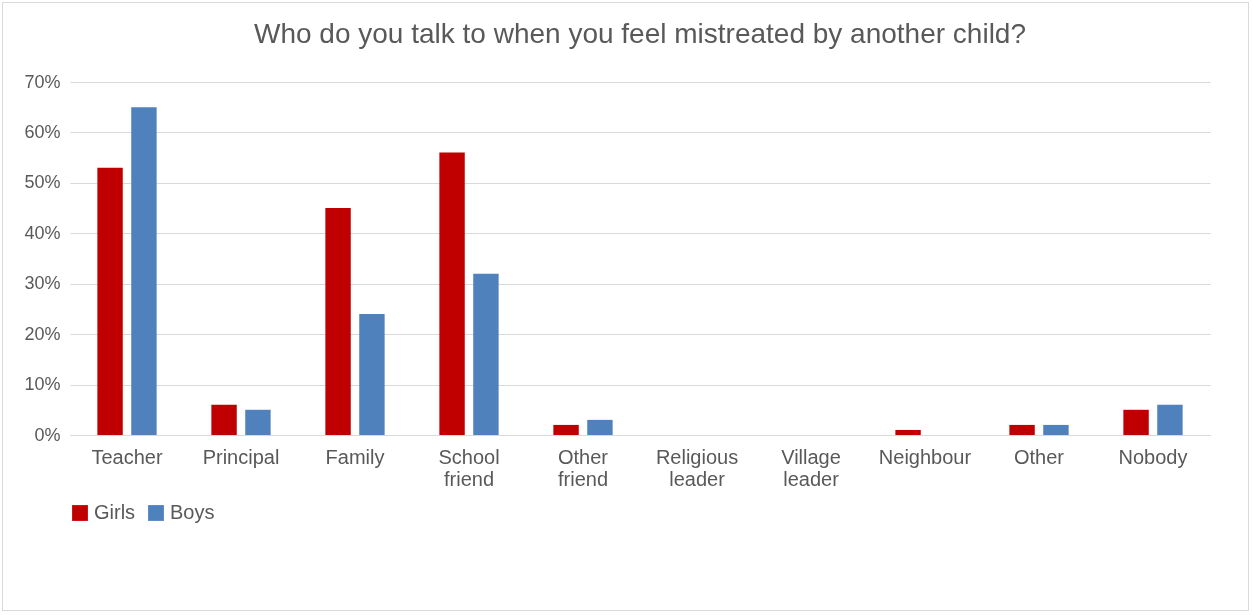 This screenshot has height=615, width=1253. I want to click on x-tick-label: Religious leader, so click(697, 467).